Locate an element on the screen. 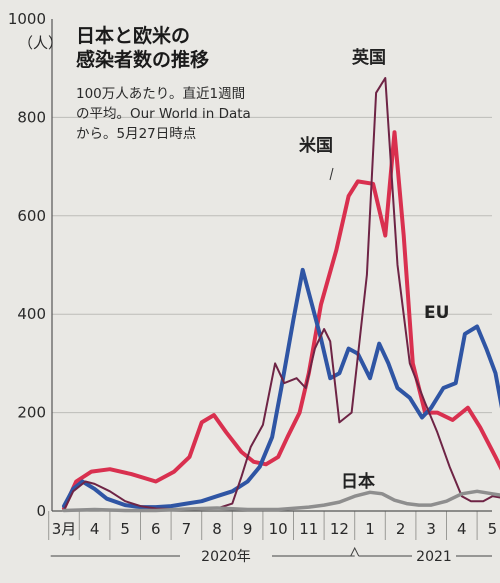 This screenshot has width=500, height=583. chart-note-line-3: から。5月27日時点 is located at coordinates (136, 134).